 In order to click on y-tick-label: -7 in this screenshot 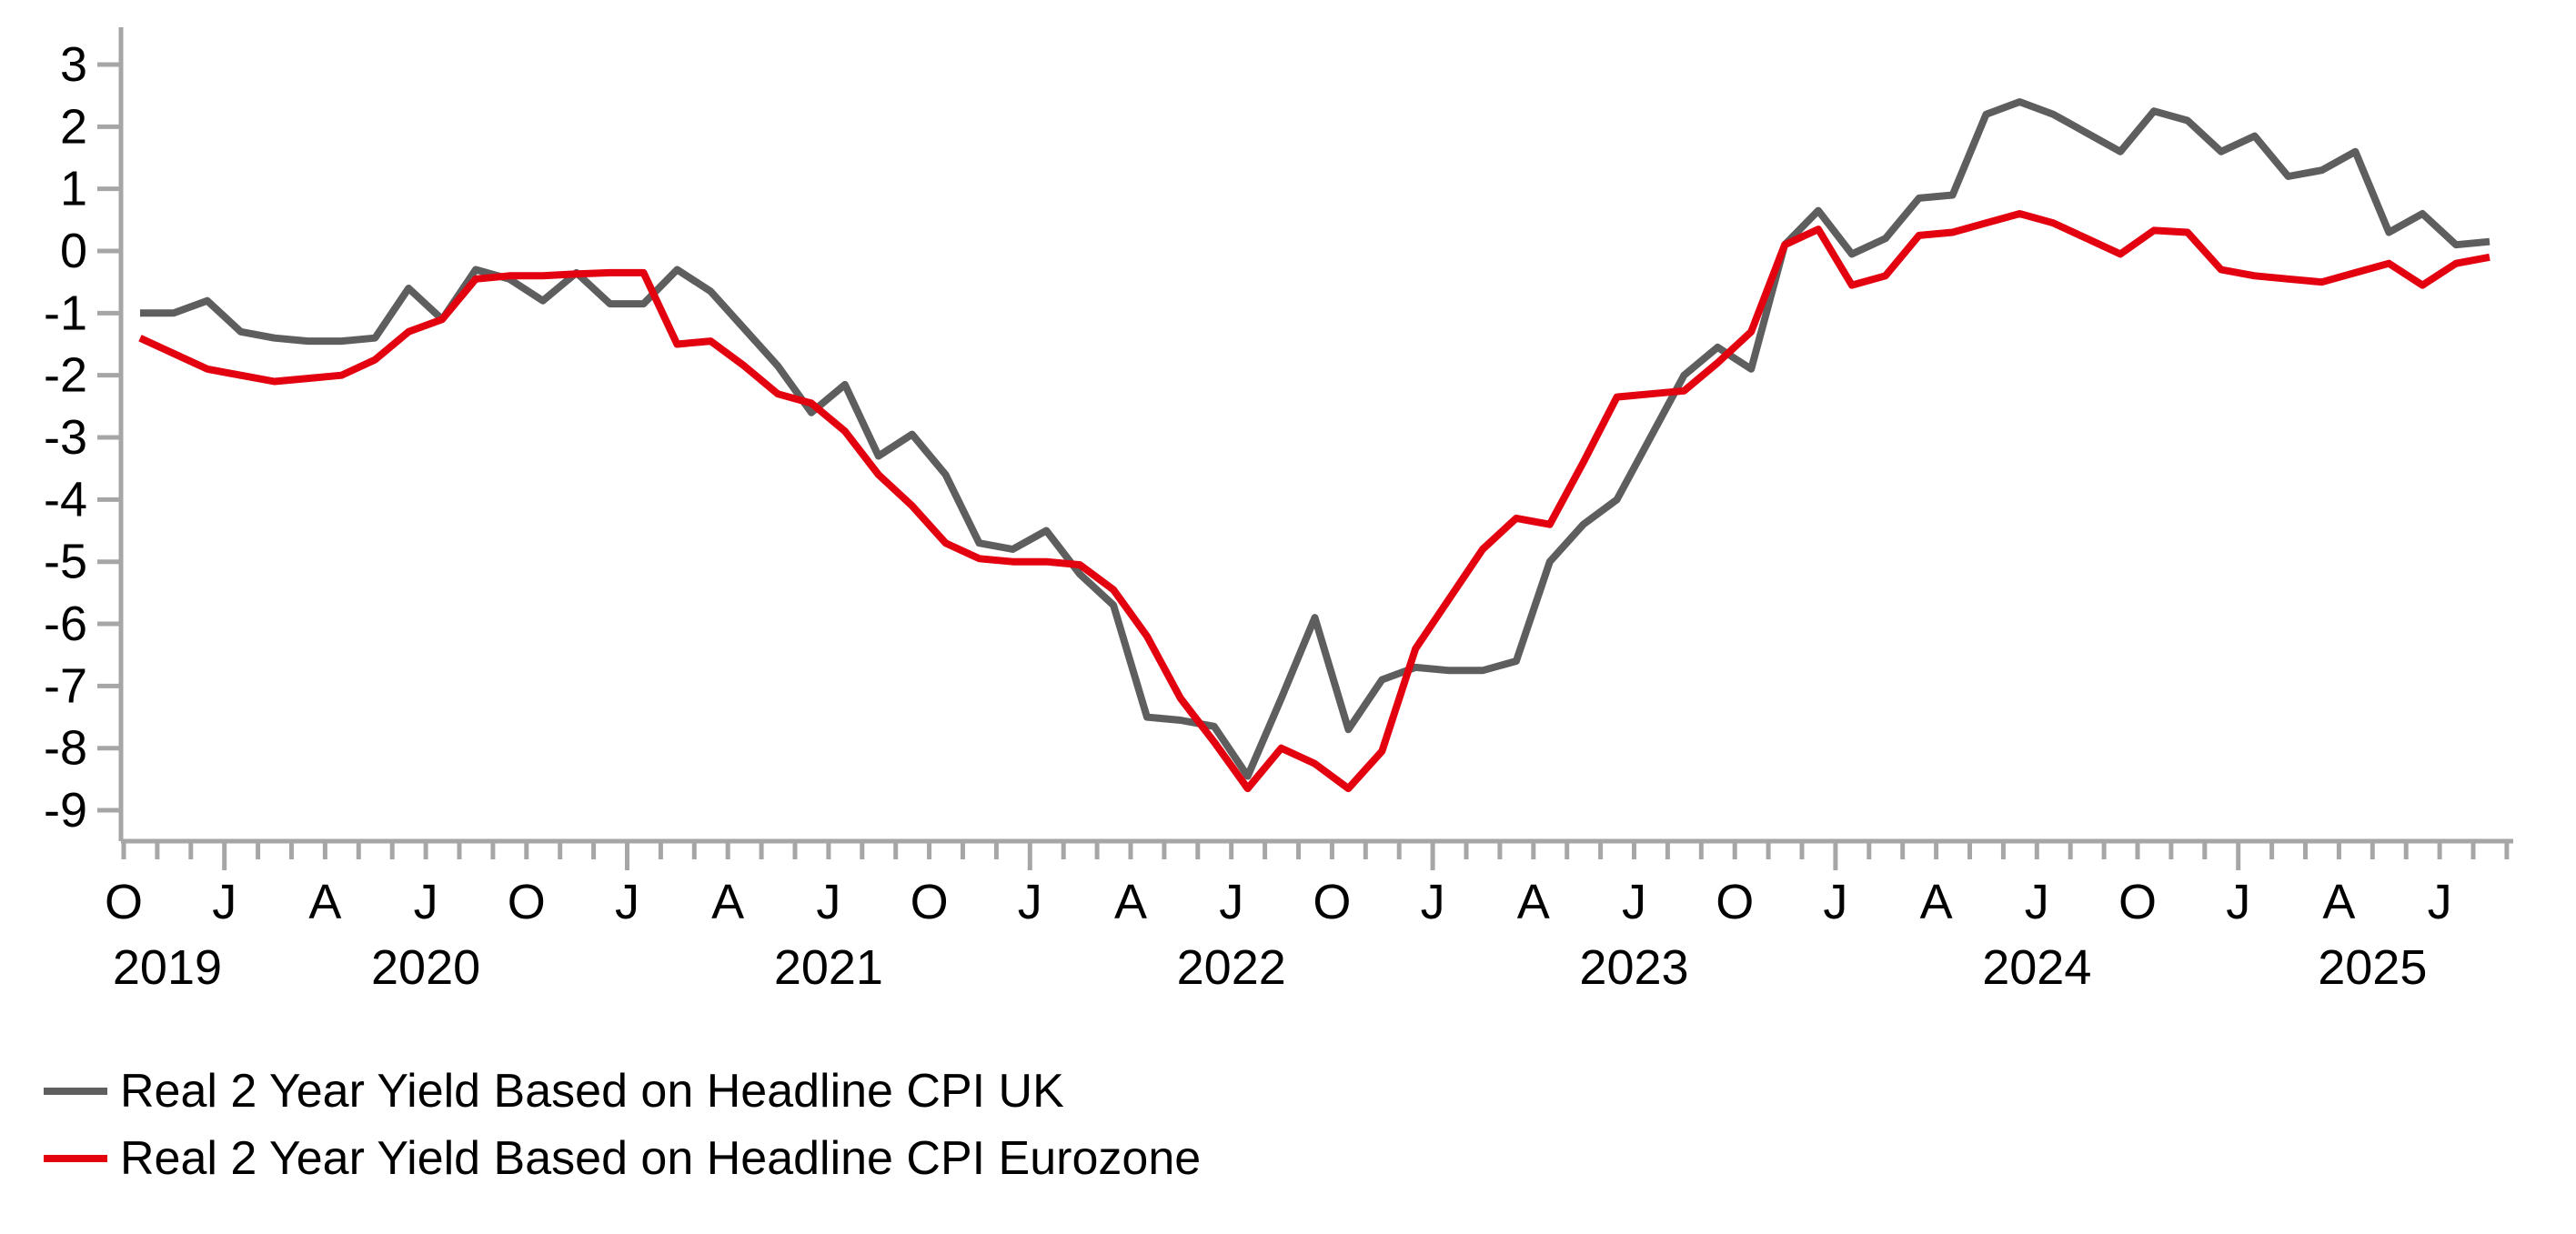, I will do `click(65, 685)`.